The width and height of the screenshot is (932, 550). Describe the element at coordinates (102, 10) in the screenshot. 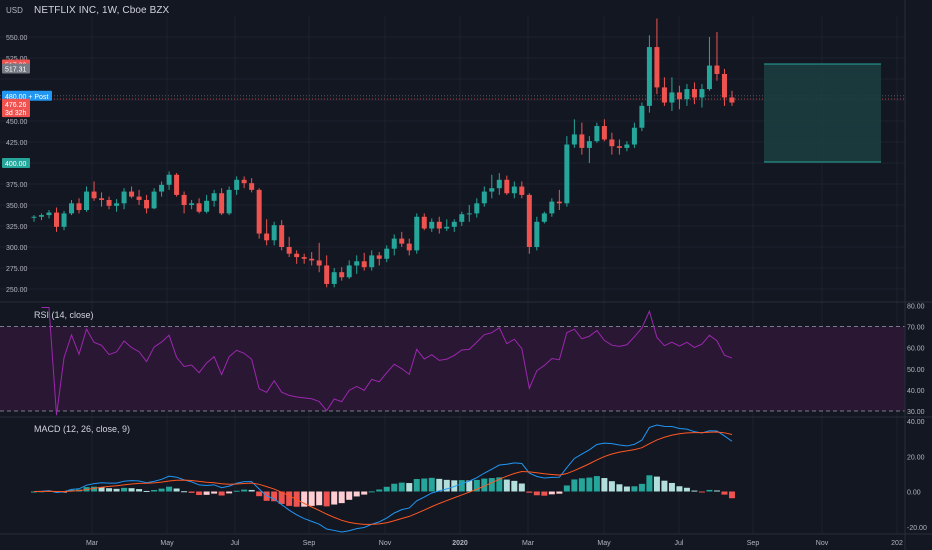

I see `symbol-title: NETFLIX INC, 1W, Cboe BZX` at that location.